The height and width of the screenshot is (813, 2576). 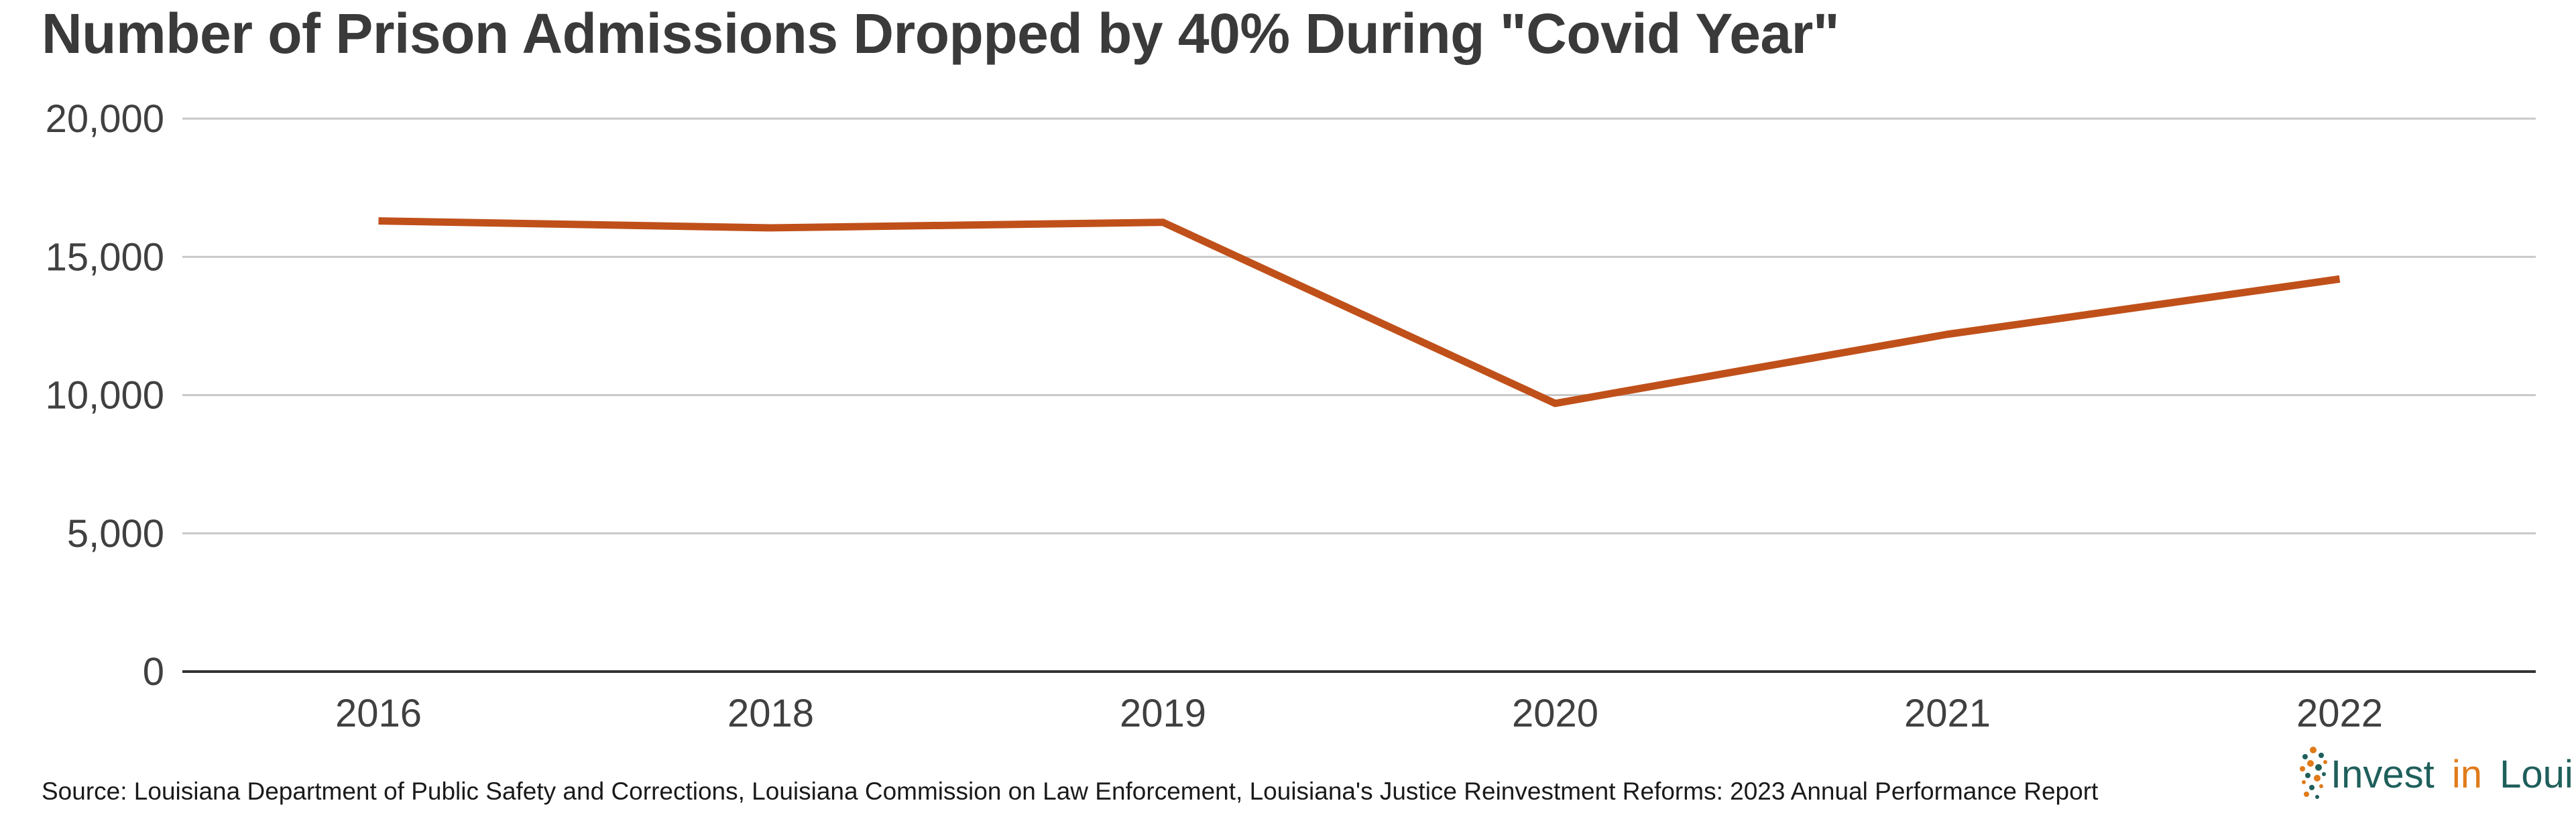 I want to click on x-tick-label: 2020, so click(x=1555, y=713).